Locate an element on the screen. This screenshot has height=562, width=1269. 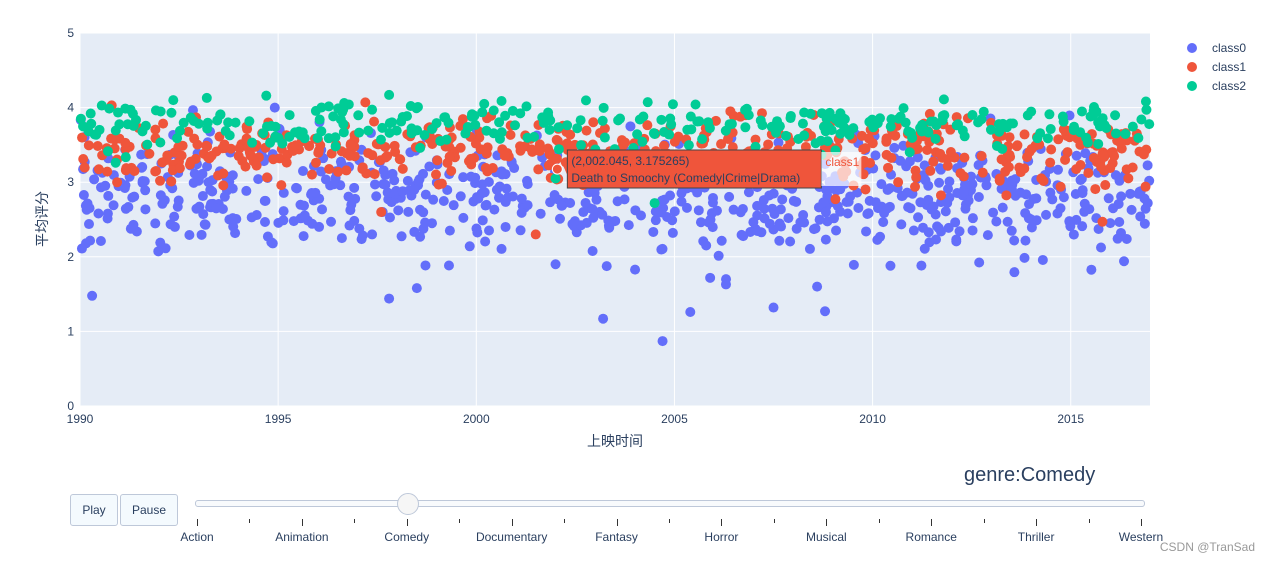
pause-button: Pause is located at coordinates (149, 510).